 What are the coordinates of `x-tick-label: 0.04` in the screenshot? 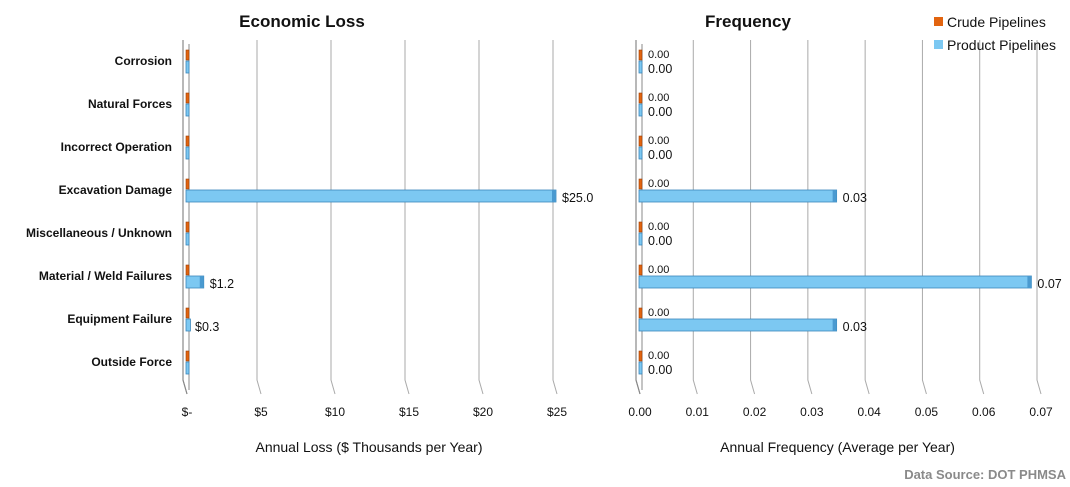 It's located at (869, 412).